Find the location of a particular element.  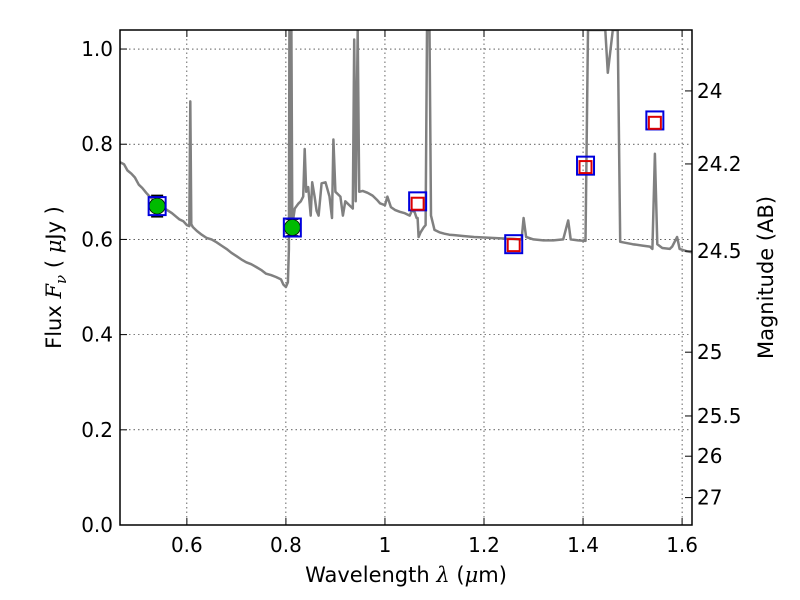

y-tick-label: 0.2 is located at coordinates (97, 430).